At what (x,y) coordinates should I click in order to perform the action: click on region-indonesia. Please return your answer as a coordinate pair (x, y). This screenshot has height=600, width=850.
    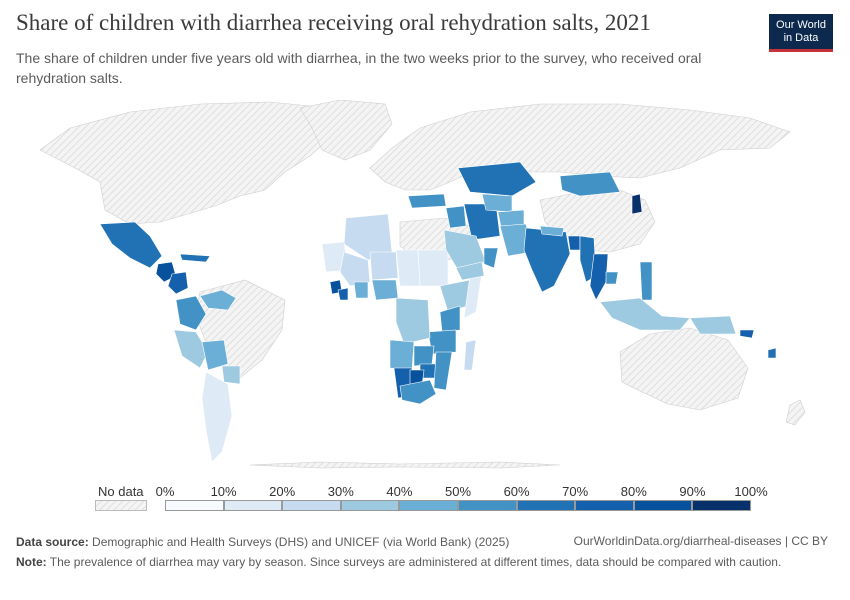
    Looking at the image, I should click on (645, 314).